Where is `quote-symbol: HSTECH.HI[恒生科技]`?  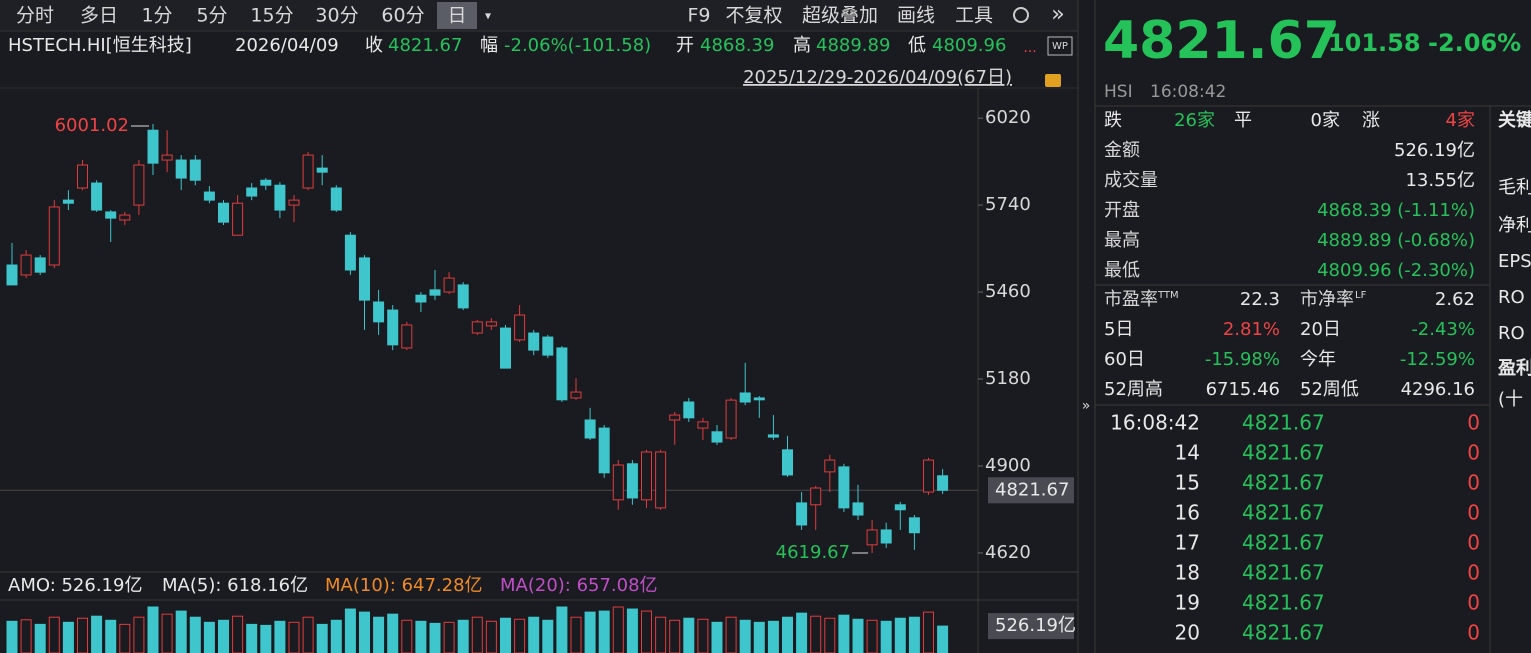
quote-symbol: HSTECH.HI[恒生科技] is located at coordinates (100, 45).